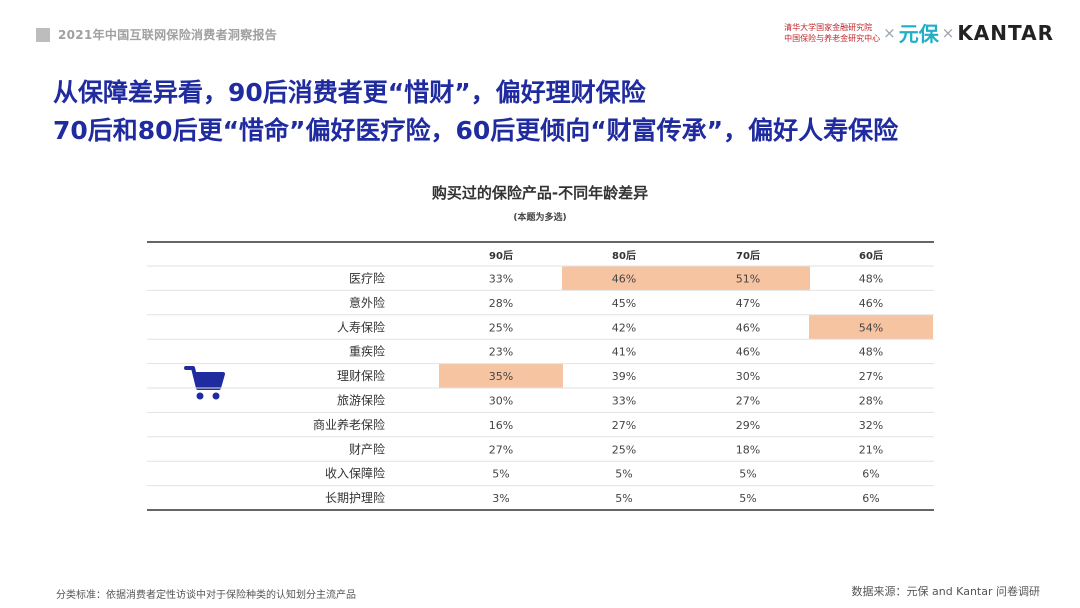 The image size is (1080, 608). What do you see at coordinates (367, 278) in the screenshot?
I see `row-label: 医疗险` at bounding box center [367, 278].